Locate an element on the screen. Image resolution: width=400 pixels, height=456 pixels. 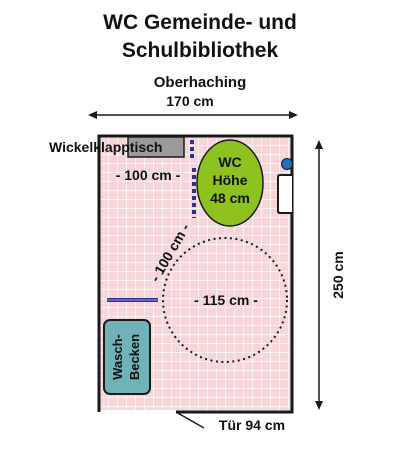
turning-circle-label: - 115 cm - is located at coordinates (226, 300).